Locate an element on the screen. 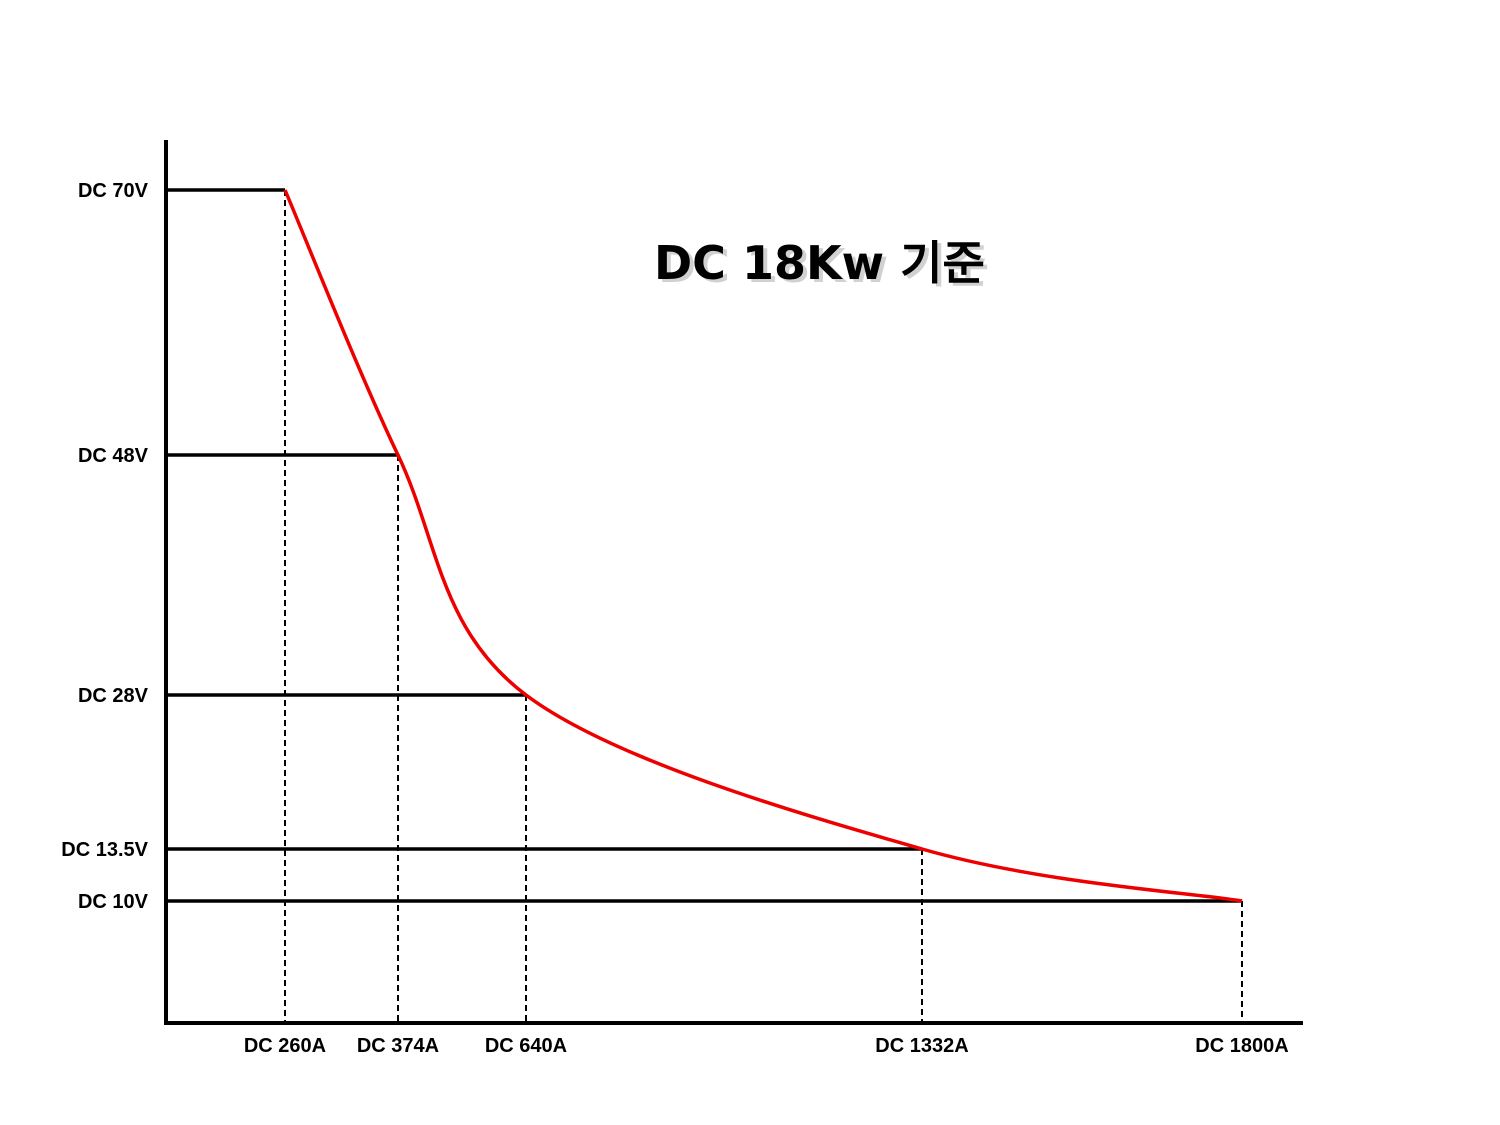 This screenshot has width=1500, height=1125. x-tick-label: DC 1332A is located at coordinates (921, 1046).